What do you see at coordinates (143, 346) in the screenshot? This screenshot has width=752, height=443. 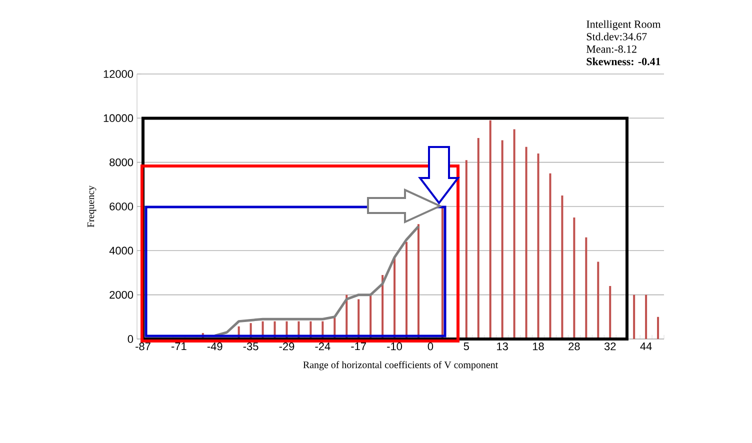 I see `x-tick-label: -87` at bounding box center [143, 346].